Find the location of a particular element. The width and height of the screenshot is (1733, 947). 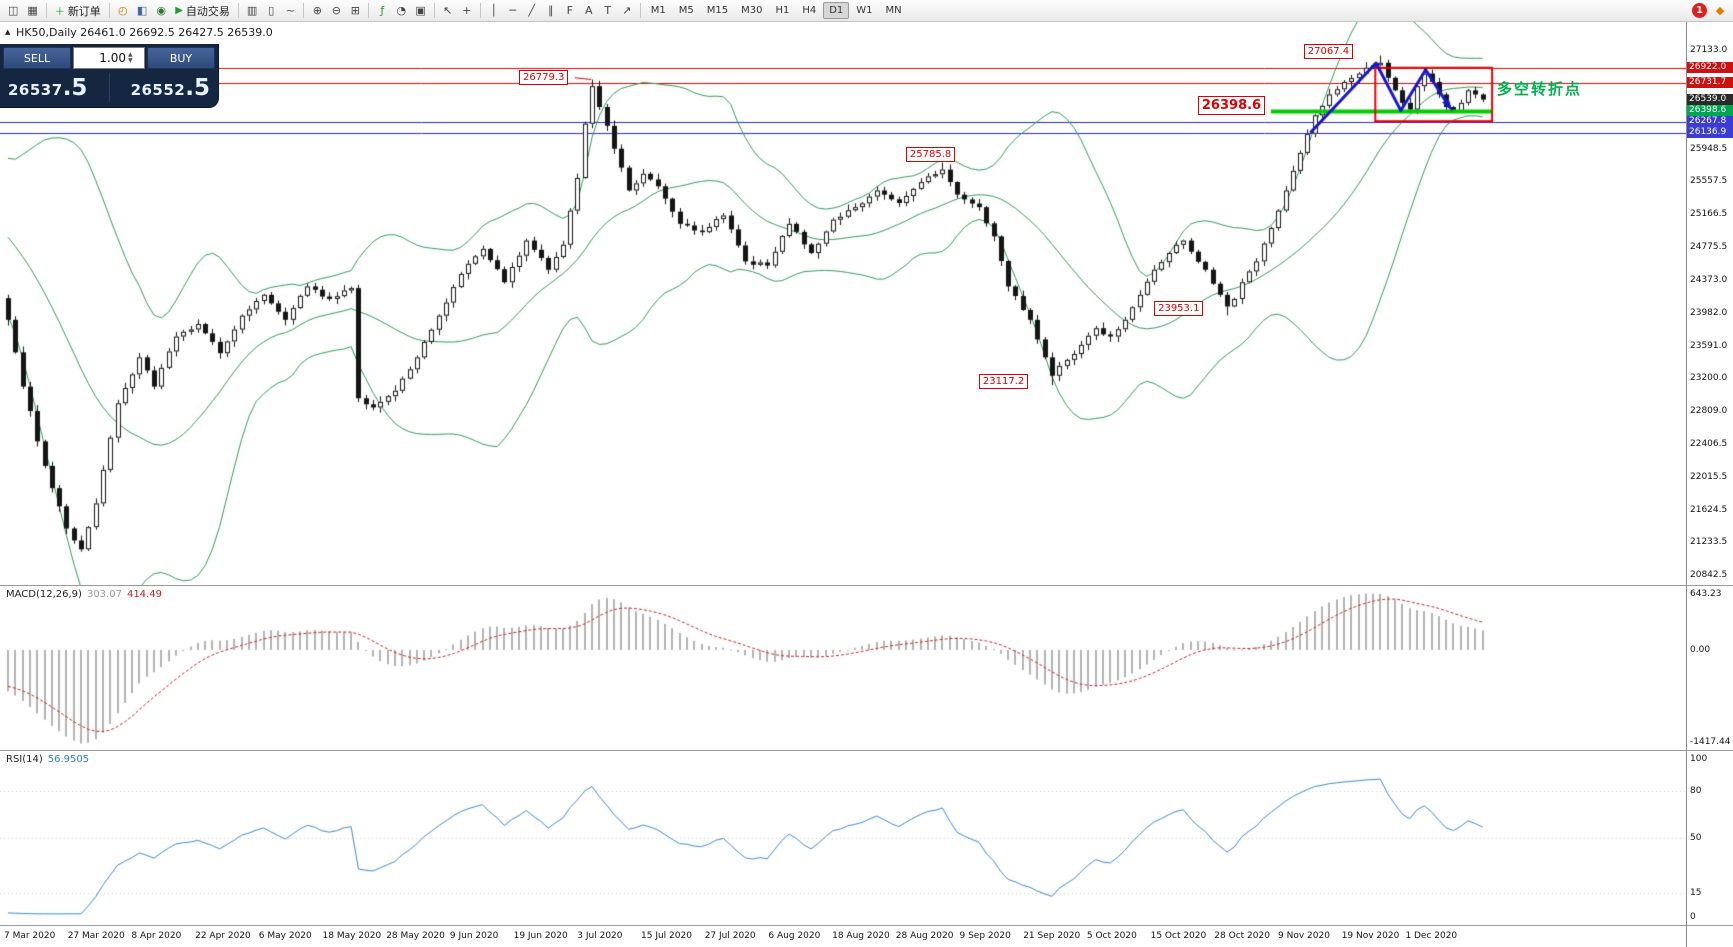

timeframe-d1: D1 is located at coordinates (836, 10).